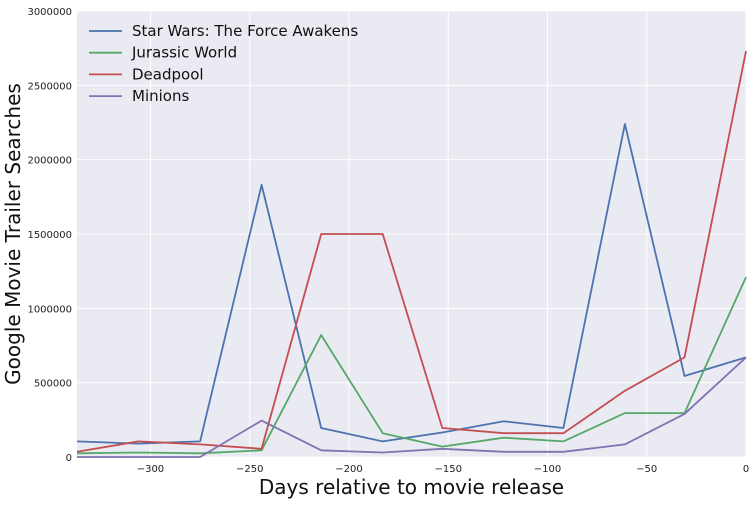 This screenshot has height=505, width=755. Describe the element at coordinates (184, 53) in the screenshot. I see `legend-label: Jurassic World` at that location.